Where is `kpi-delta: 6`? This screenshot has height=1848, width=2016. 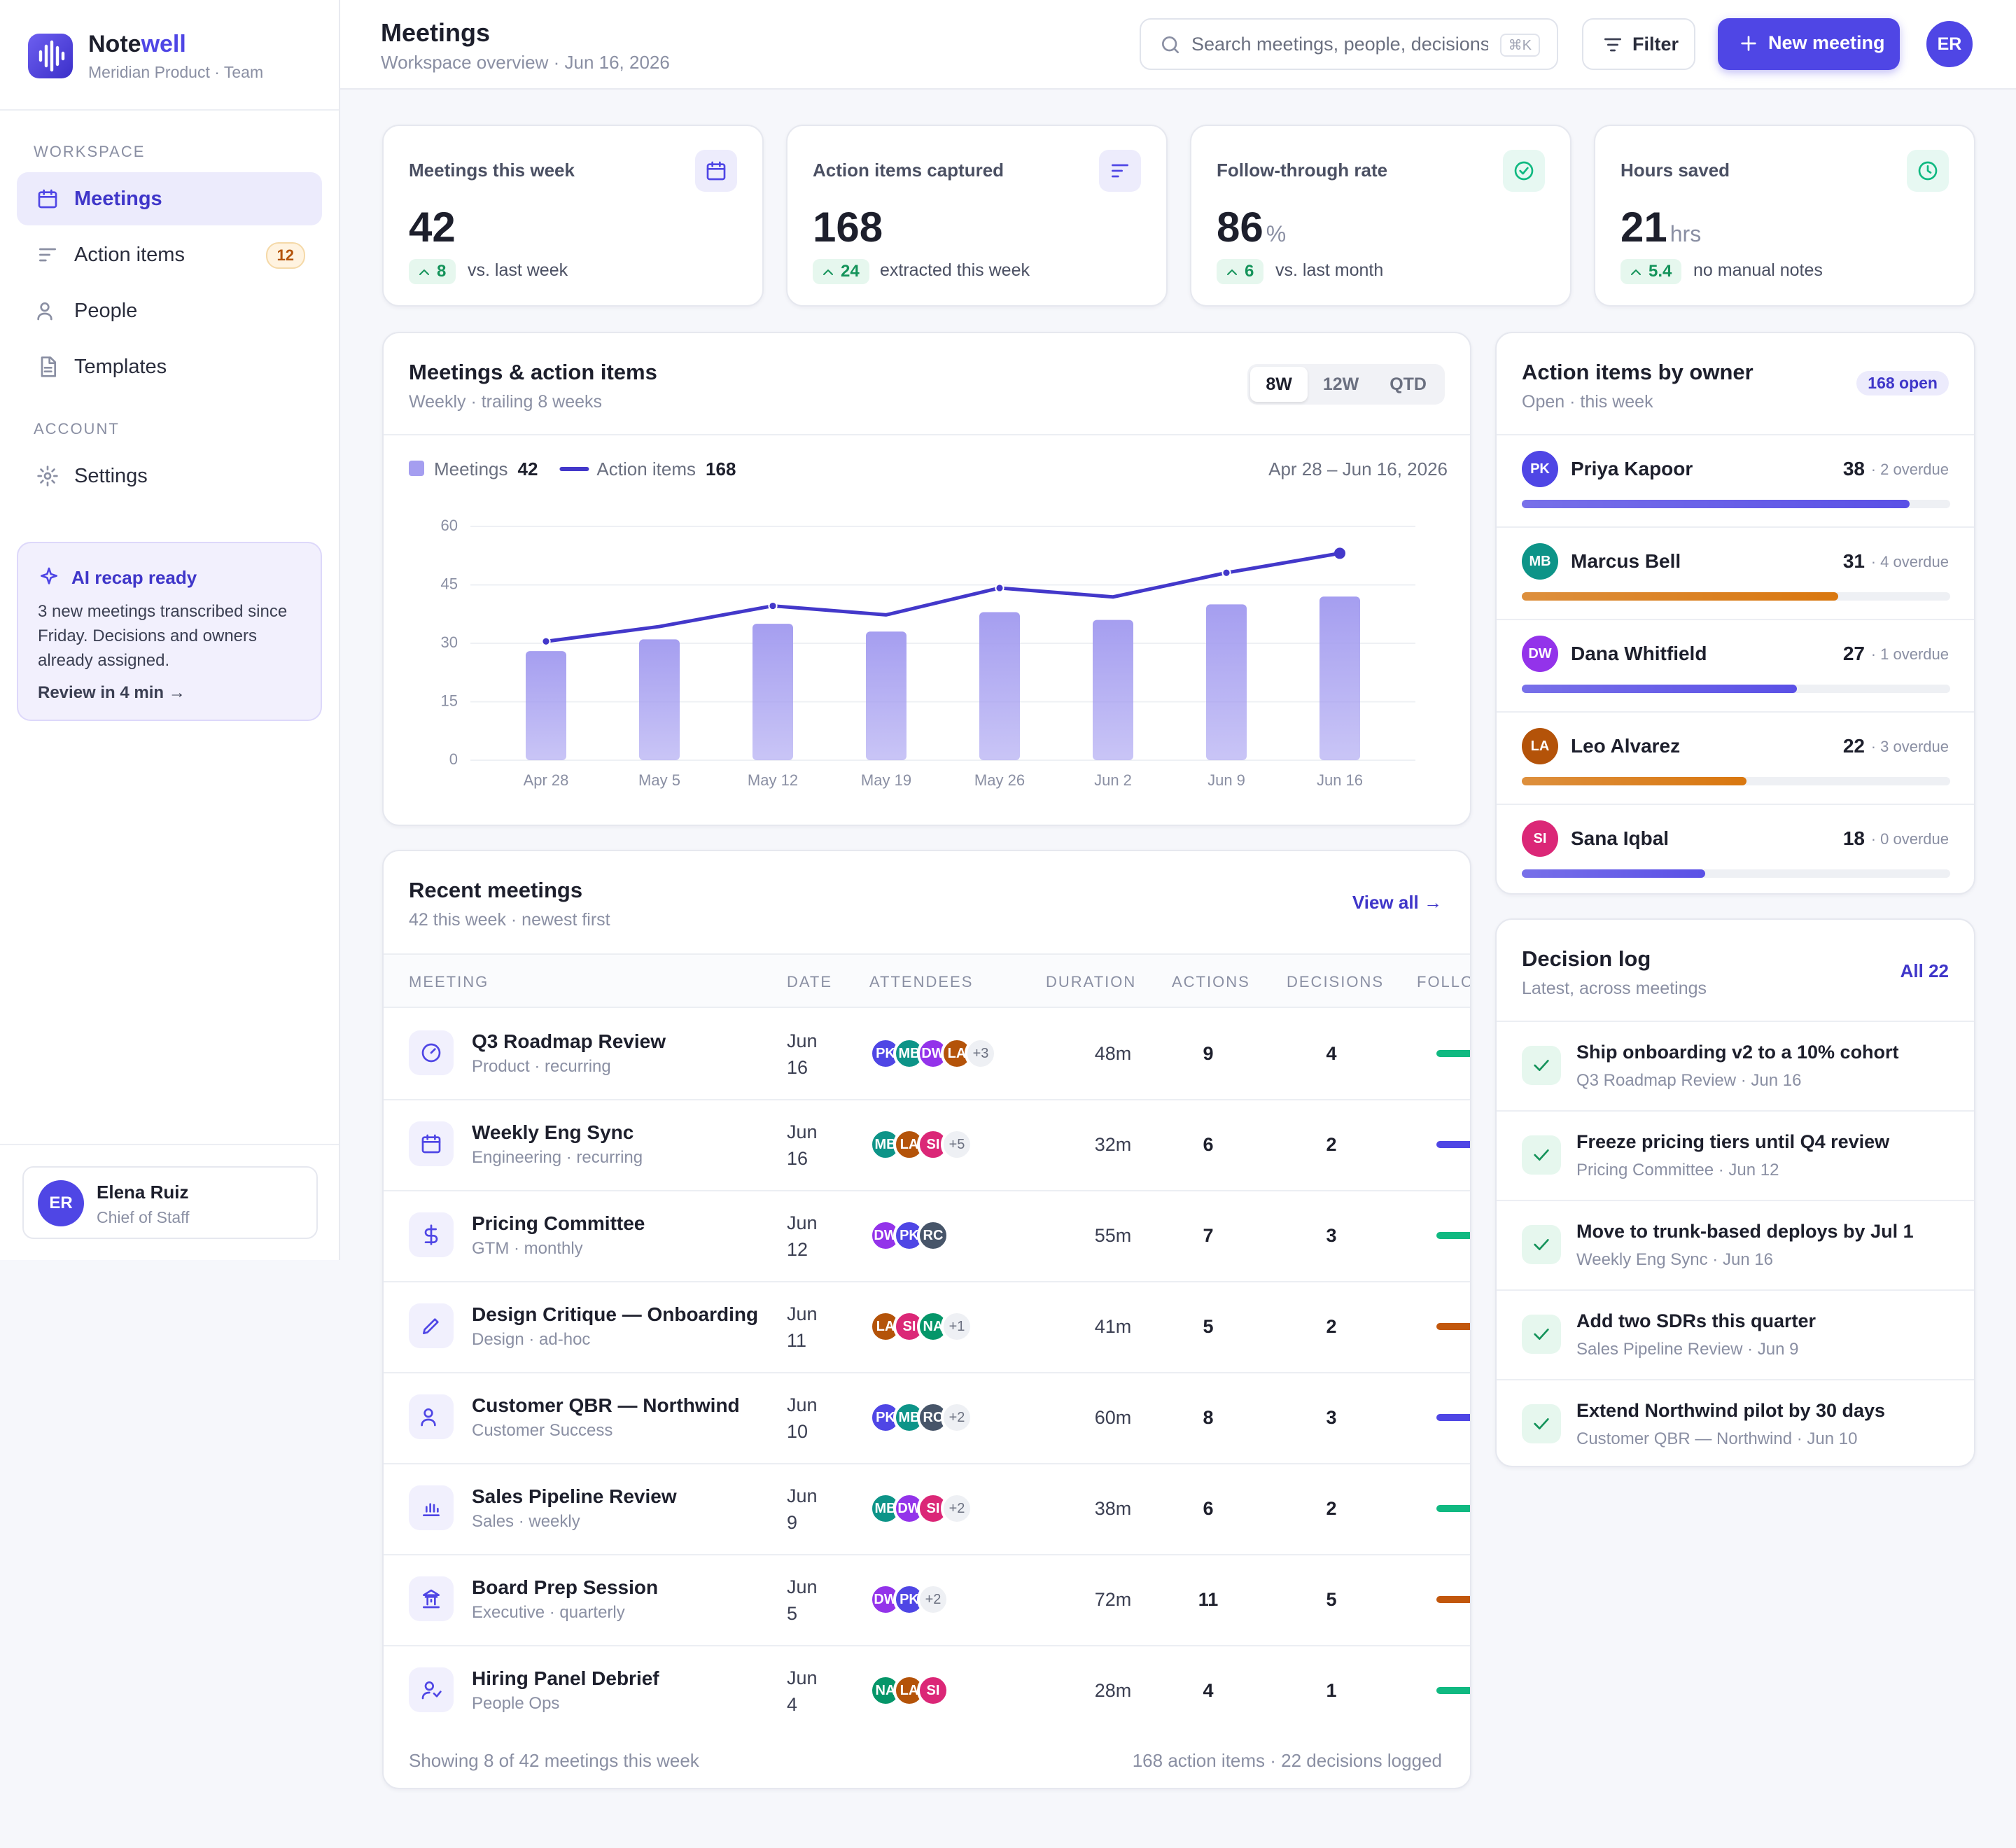
kpi-delta: 6 is located at coordinates (1240, 271).